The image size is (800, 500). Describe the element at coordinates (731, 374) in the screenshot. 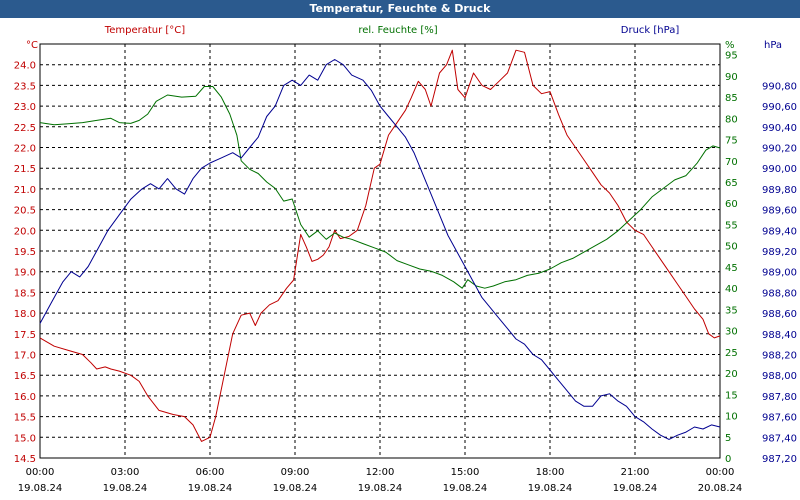

I see `y-tick-humidity: 20` at that location.